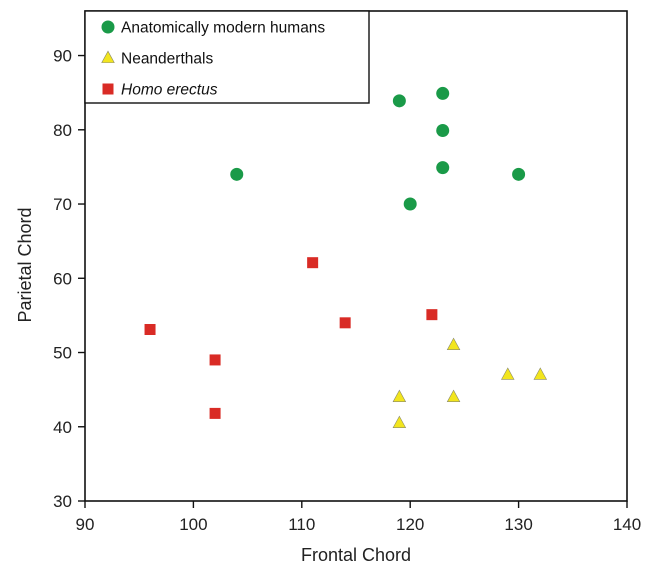  What do you see at coordinates (62, 501) in the screenshot?
I see `y-tick-label: 30` at bounding box center [62, 501].